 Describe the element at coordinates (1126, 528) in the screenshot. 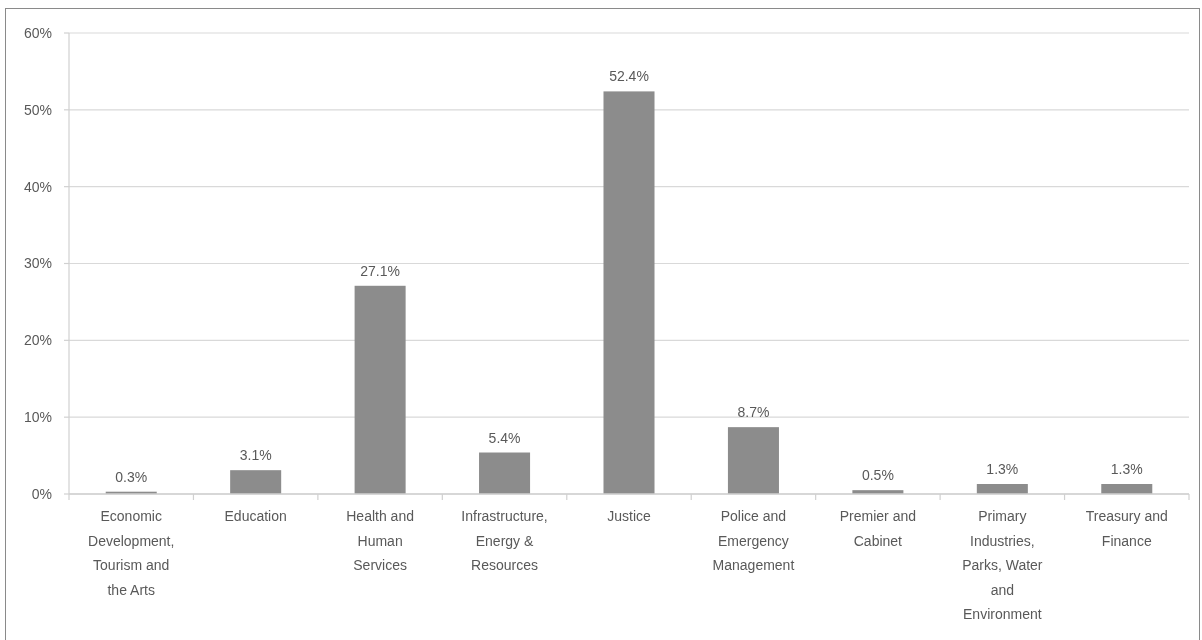

I see `x-tick-label: Treasury and Finance` at that location.